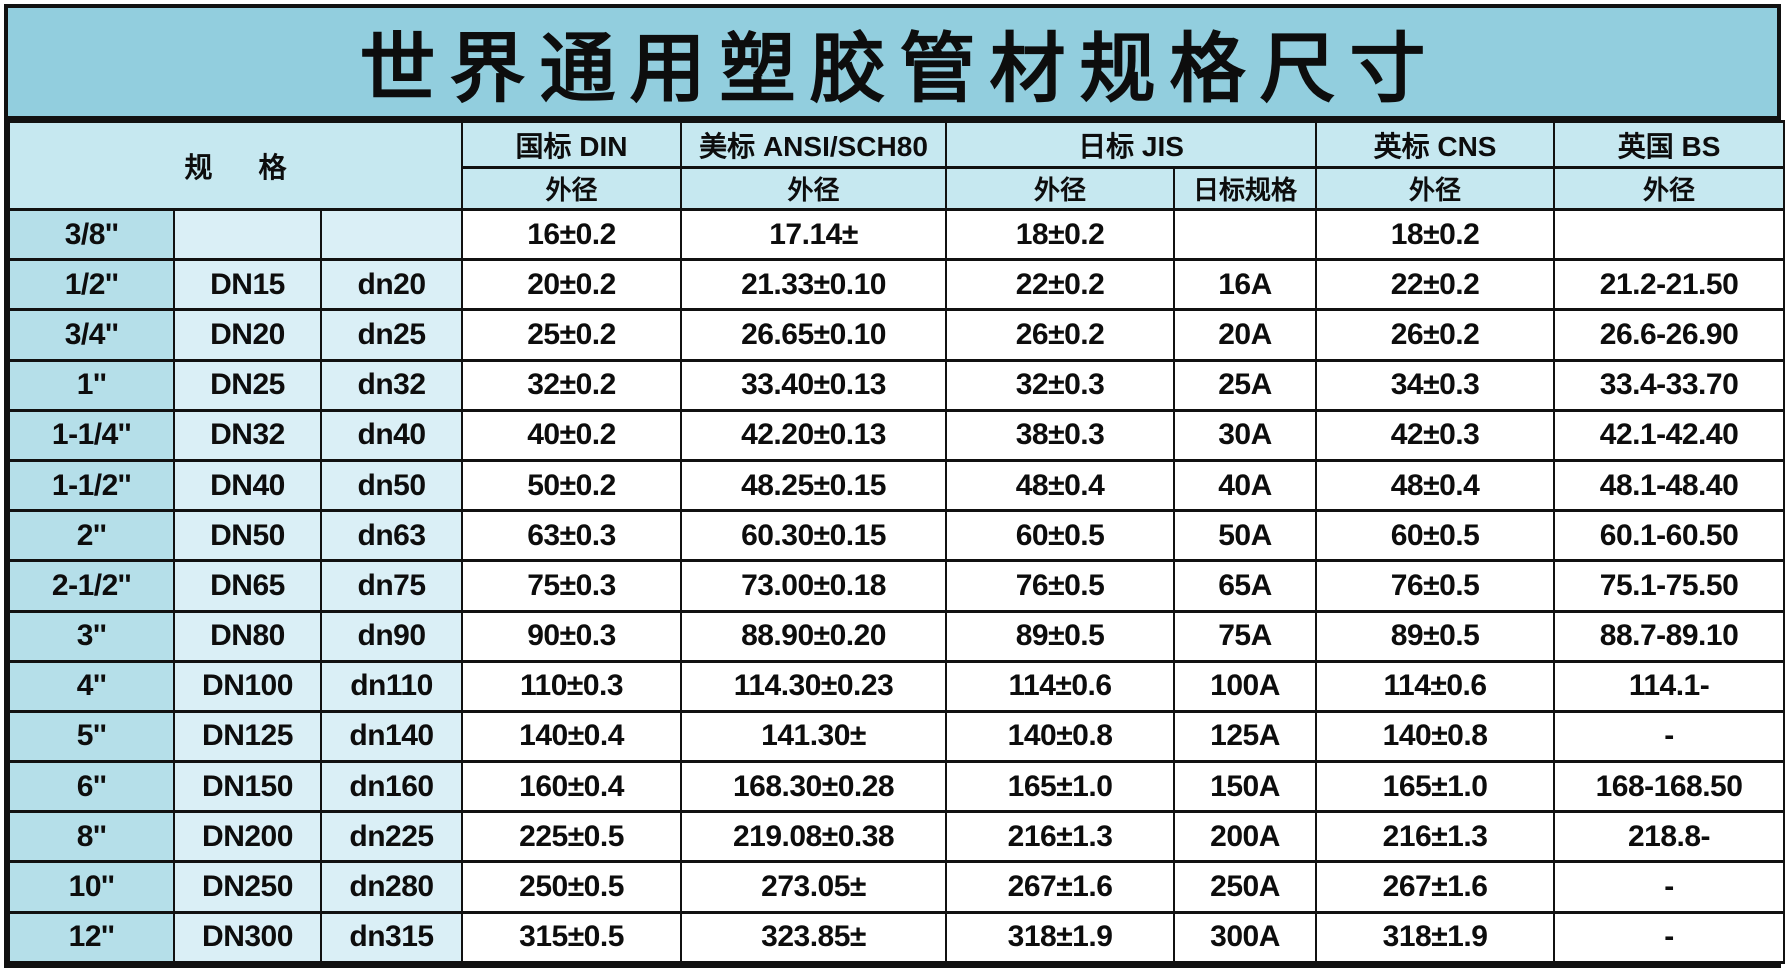 This screenshot has width=1785, height=974. Describe the element at coordinates (391, 535) in the screenshot. I see `cell-r6-c2: dn63` at that location.